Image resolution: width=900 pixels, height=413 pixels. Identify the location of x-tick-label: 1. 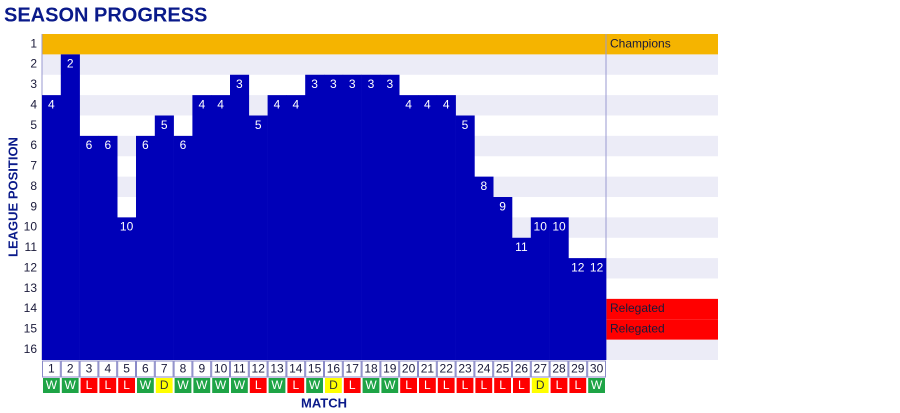
(51, 369).